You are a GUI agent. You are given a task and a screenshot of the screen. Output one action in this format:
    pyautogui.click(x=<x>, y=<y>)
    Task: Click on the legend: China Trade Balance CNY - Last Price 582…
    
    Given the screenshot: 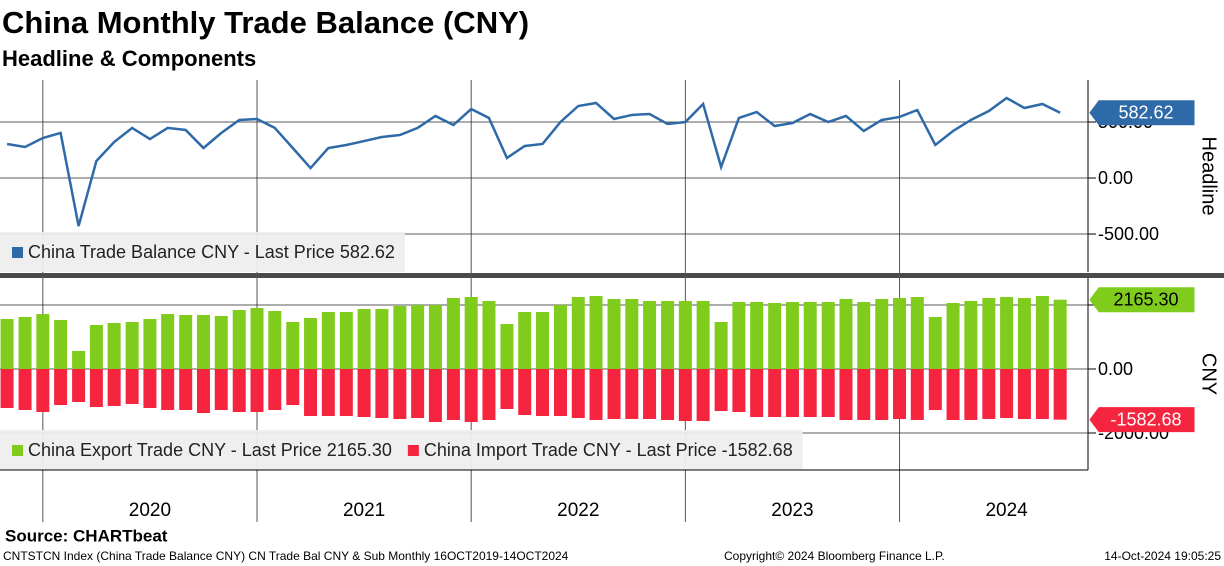 What is the action you would take?
    pyautogui.click(x=202, y=252)
    